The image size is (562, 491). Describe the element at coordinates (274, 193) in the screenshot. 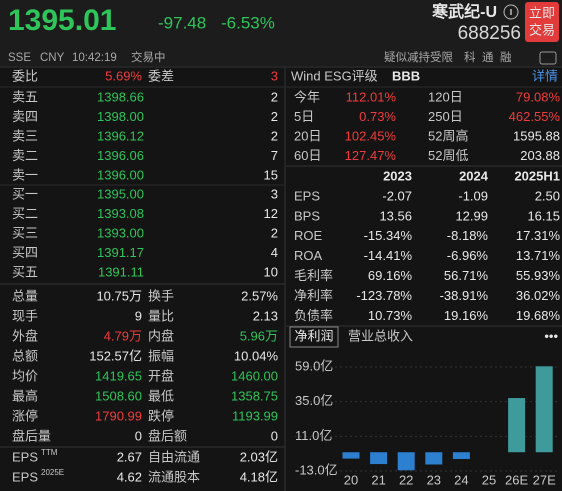

I see `level-qty: 3` at that location.